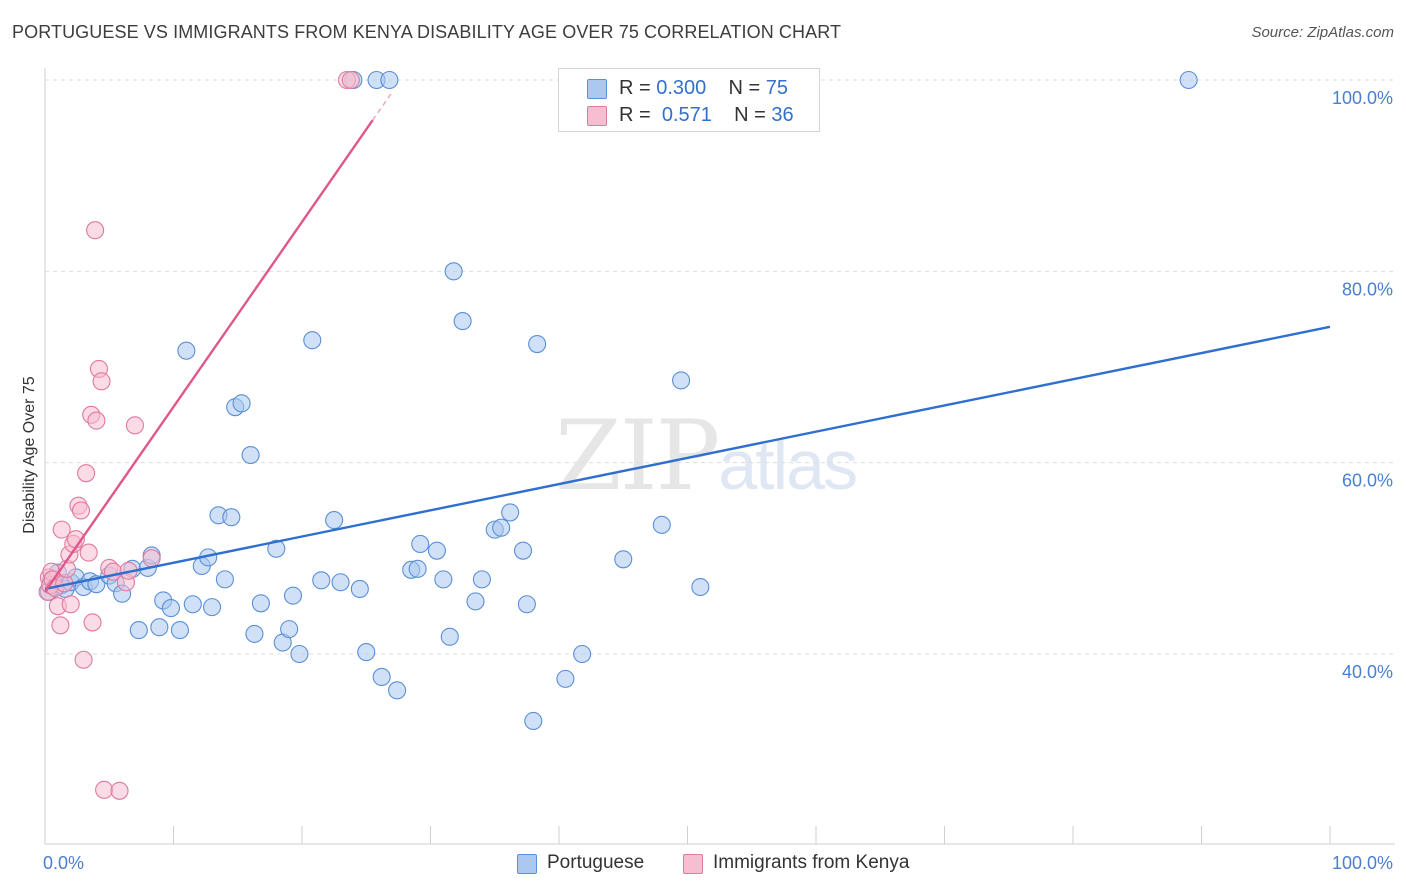 The height and width of the screenshot is (892, 1406). What do you see at coordinates (1322, 32) in the screenshot?
I see `source-credit: Source: ZipAtlas.com` at bounding box center [1322, 32].